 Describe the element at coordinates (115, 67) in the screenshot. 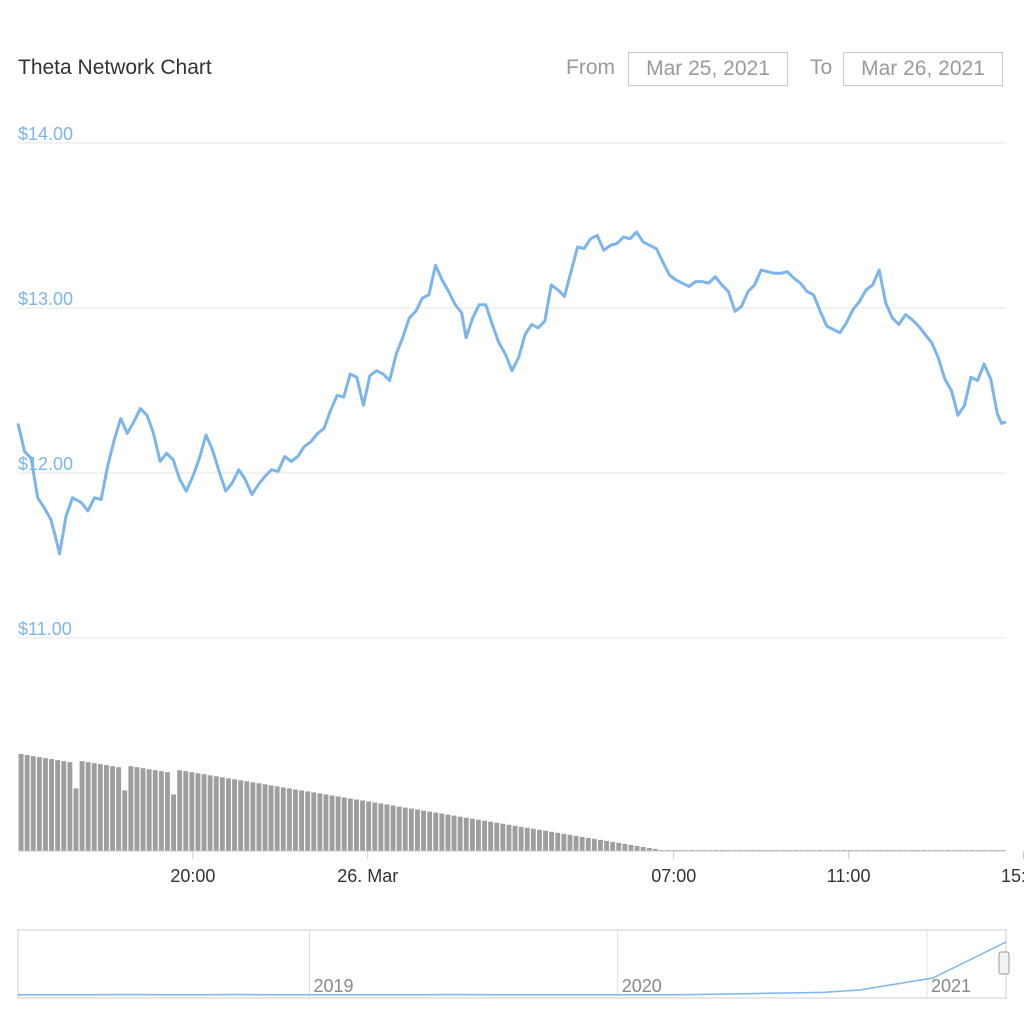

I see `chart-title: Theta Network Chart` at that location.